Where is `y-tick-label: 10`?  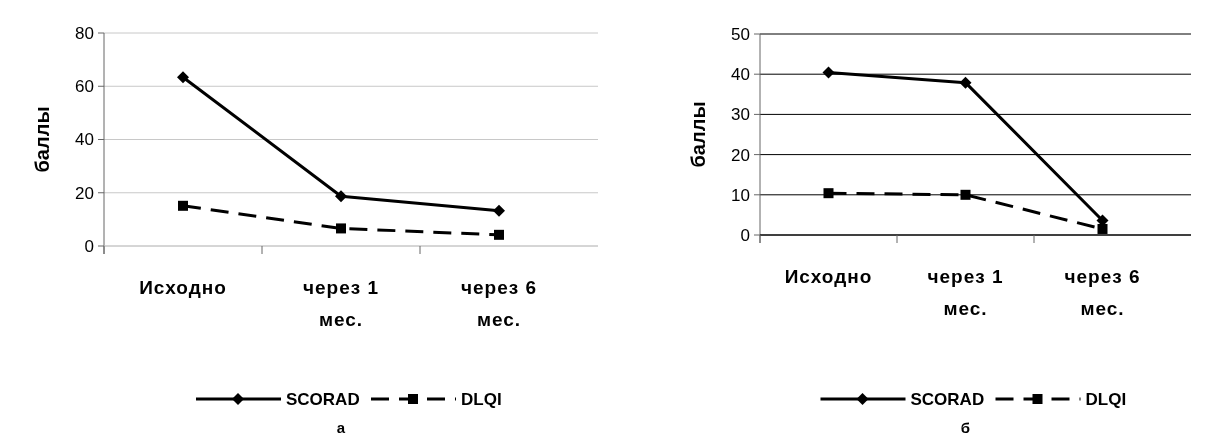
y-tick-label: 10 is located at coordinates (740, 195).